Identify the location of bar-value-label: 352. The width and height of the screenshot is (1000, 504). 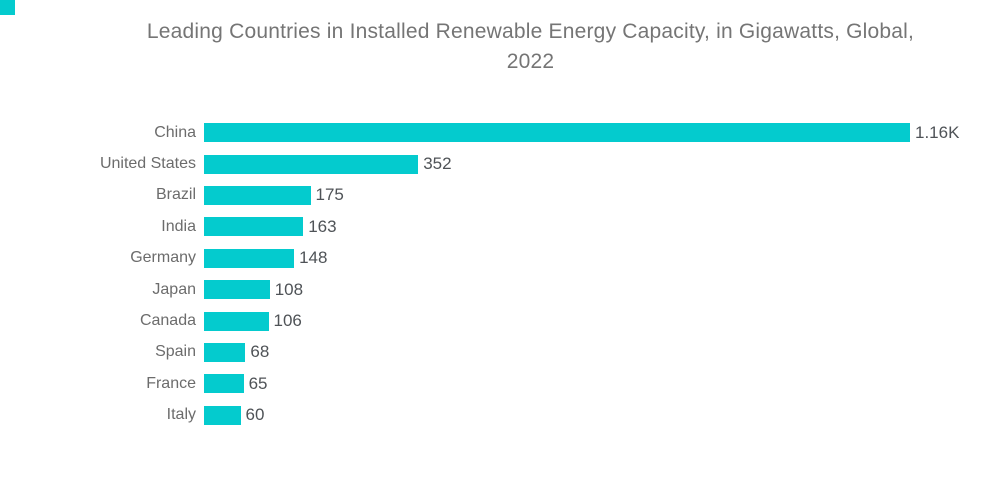
(437, 164).